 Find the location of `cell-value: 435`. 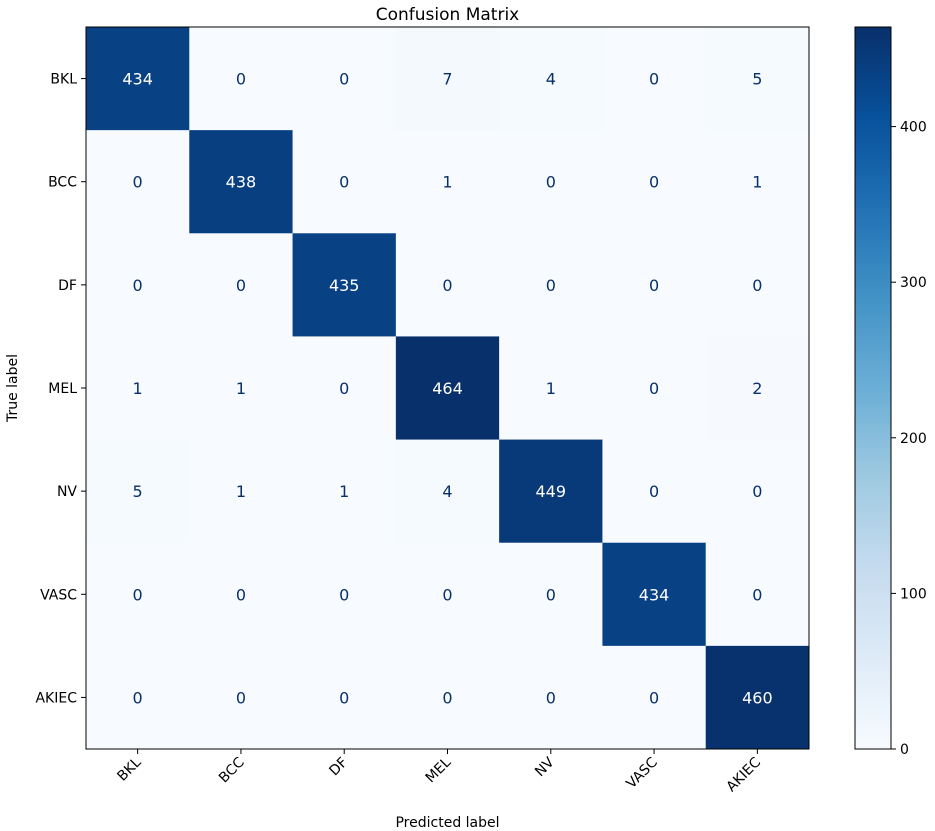

cell-value: 435 is located at coordinates (344, 285).